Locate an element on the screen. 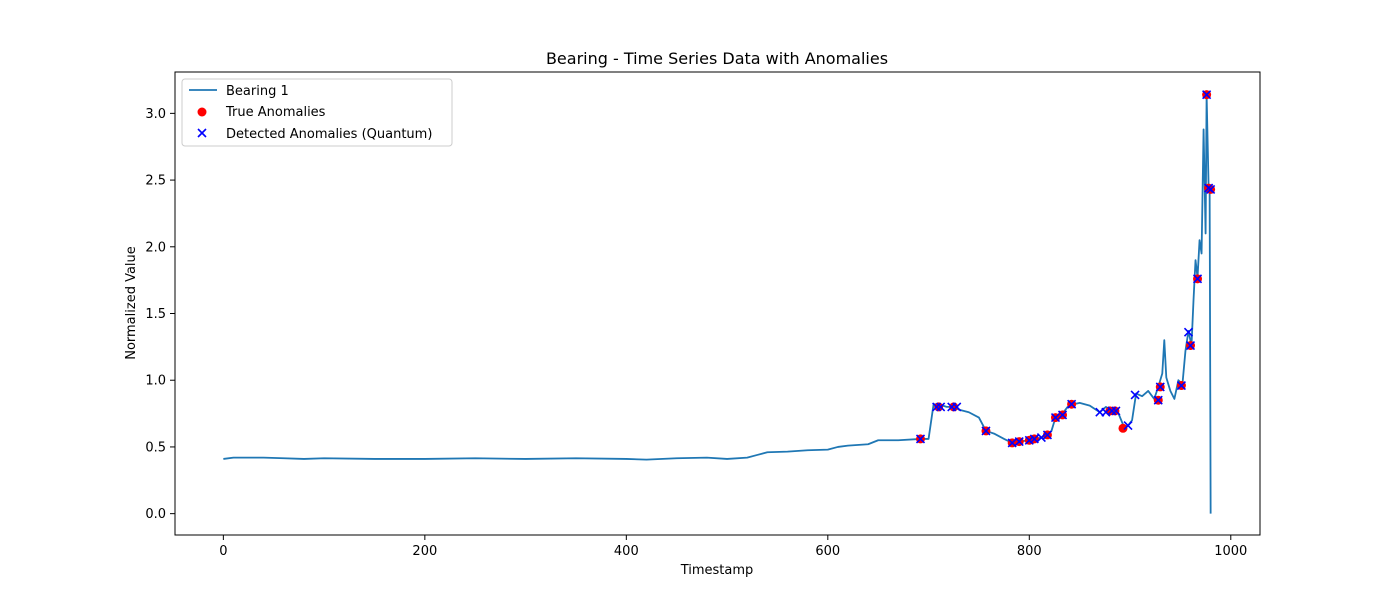 The height and width of the screenshot is (600, 1400). x-tick-label: 0 is located at coordinates (223, 551).